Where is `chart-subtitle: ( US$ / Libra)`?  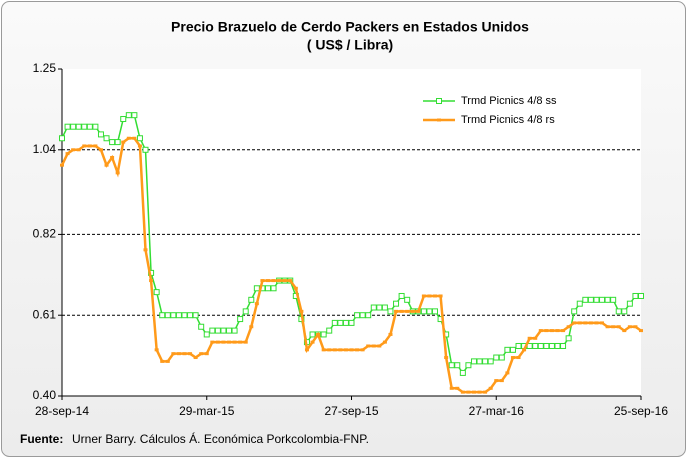
chart-subtitle: ( US$ / Libra) is located at coordinates (350, 45).